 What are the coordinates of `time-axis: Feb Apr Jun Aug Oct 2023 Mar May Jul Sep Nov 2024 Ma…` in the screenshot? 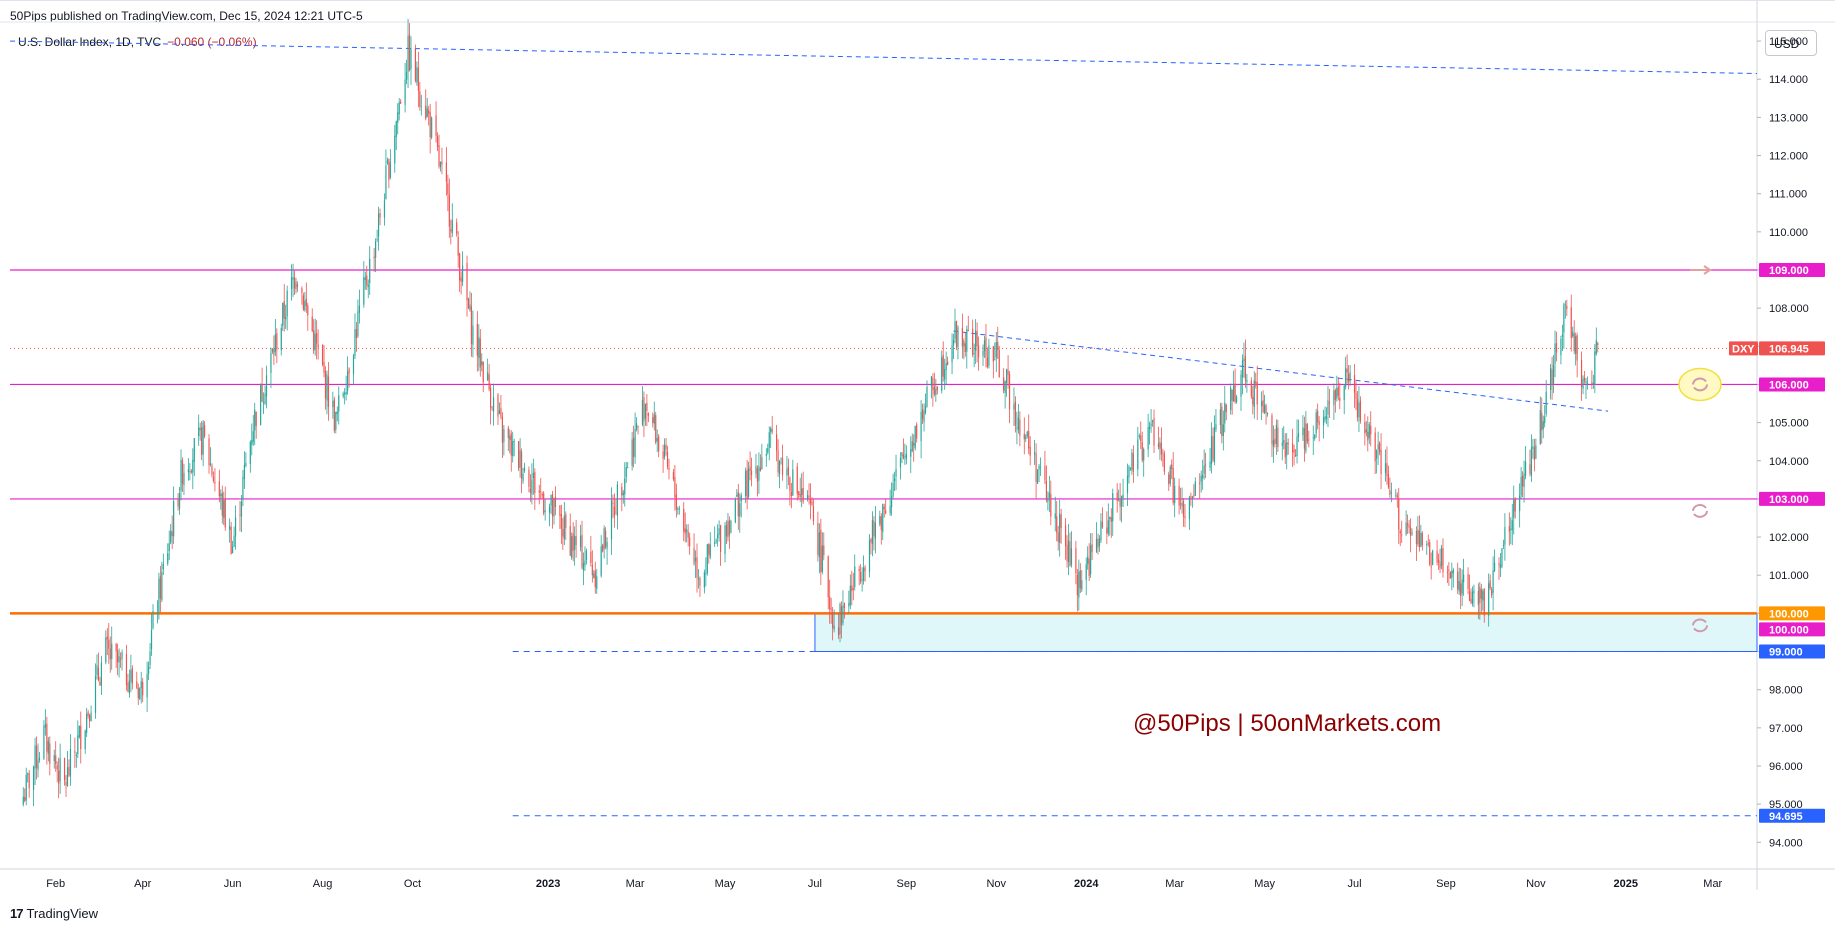 It's located at (884, 884).